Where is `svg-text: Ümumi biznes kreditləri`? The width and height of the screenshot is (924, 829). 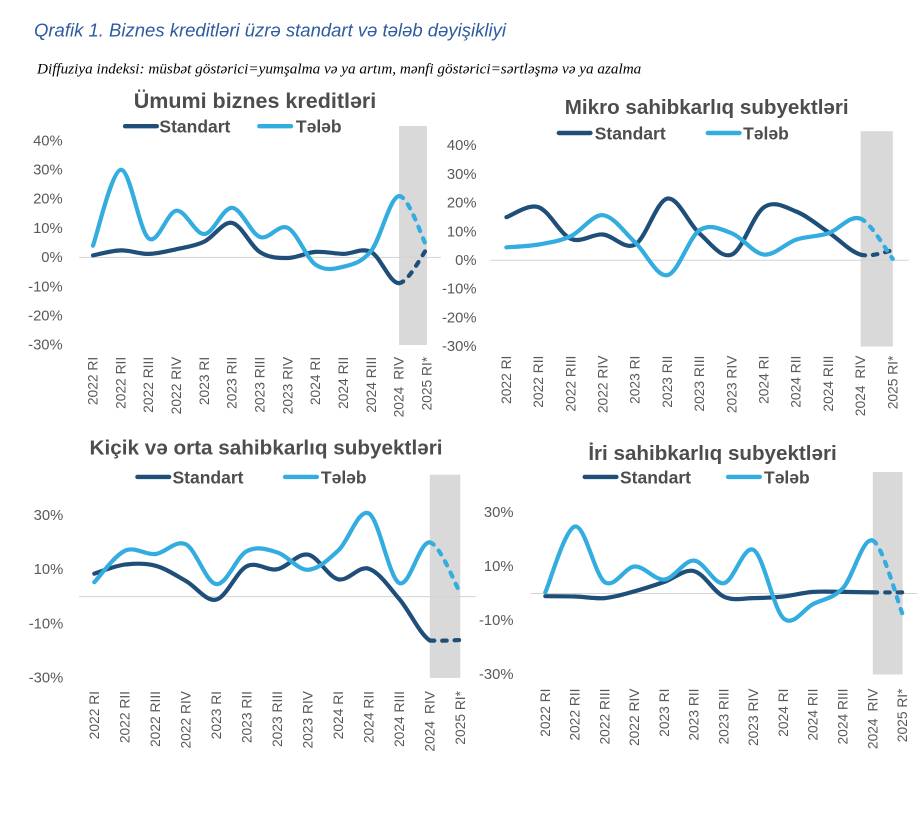
svg-text: Ümumi biznes kreditləri is located at coordinates (255, 100).